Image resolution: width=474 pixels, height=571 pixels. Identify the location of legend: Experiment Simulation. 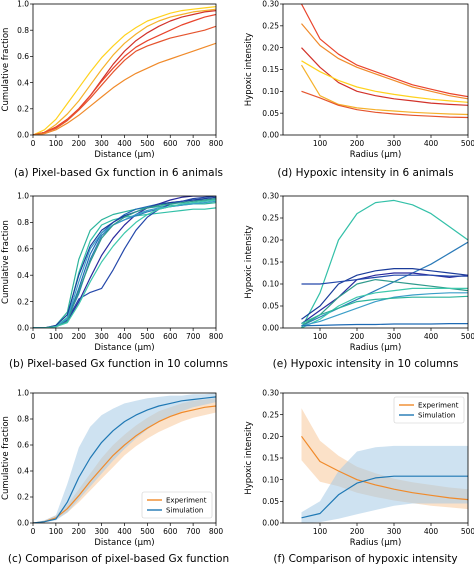
(429, 410).